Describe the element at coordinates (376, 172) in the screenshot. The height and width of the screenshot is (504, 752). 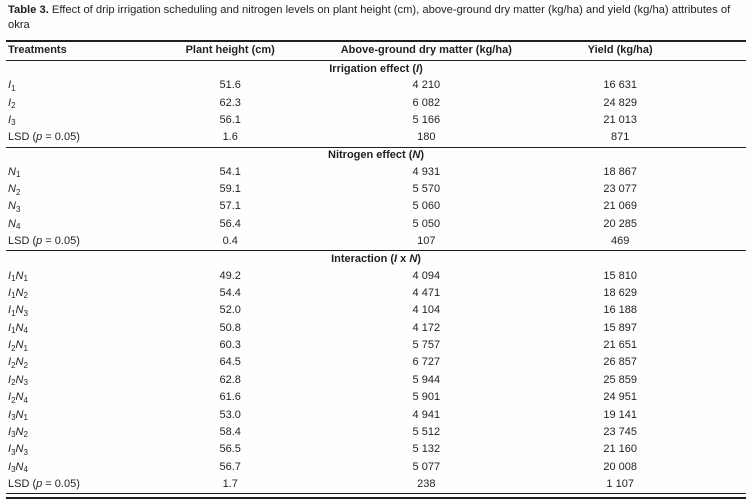
I see `table-row: N1 54.1 4 931 18 867` at that location.